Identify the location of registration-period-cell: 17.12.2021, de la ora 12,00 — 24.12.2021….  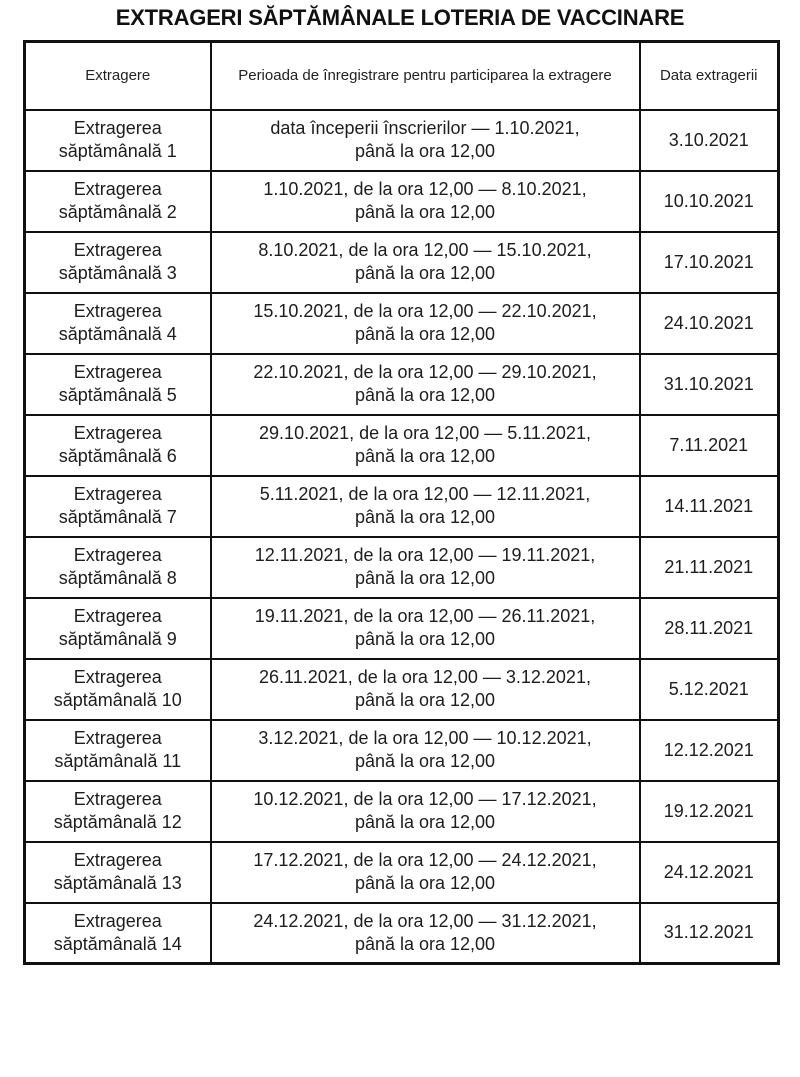
(425, 872).